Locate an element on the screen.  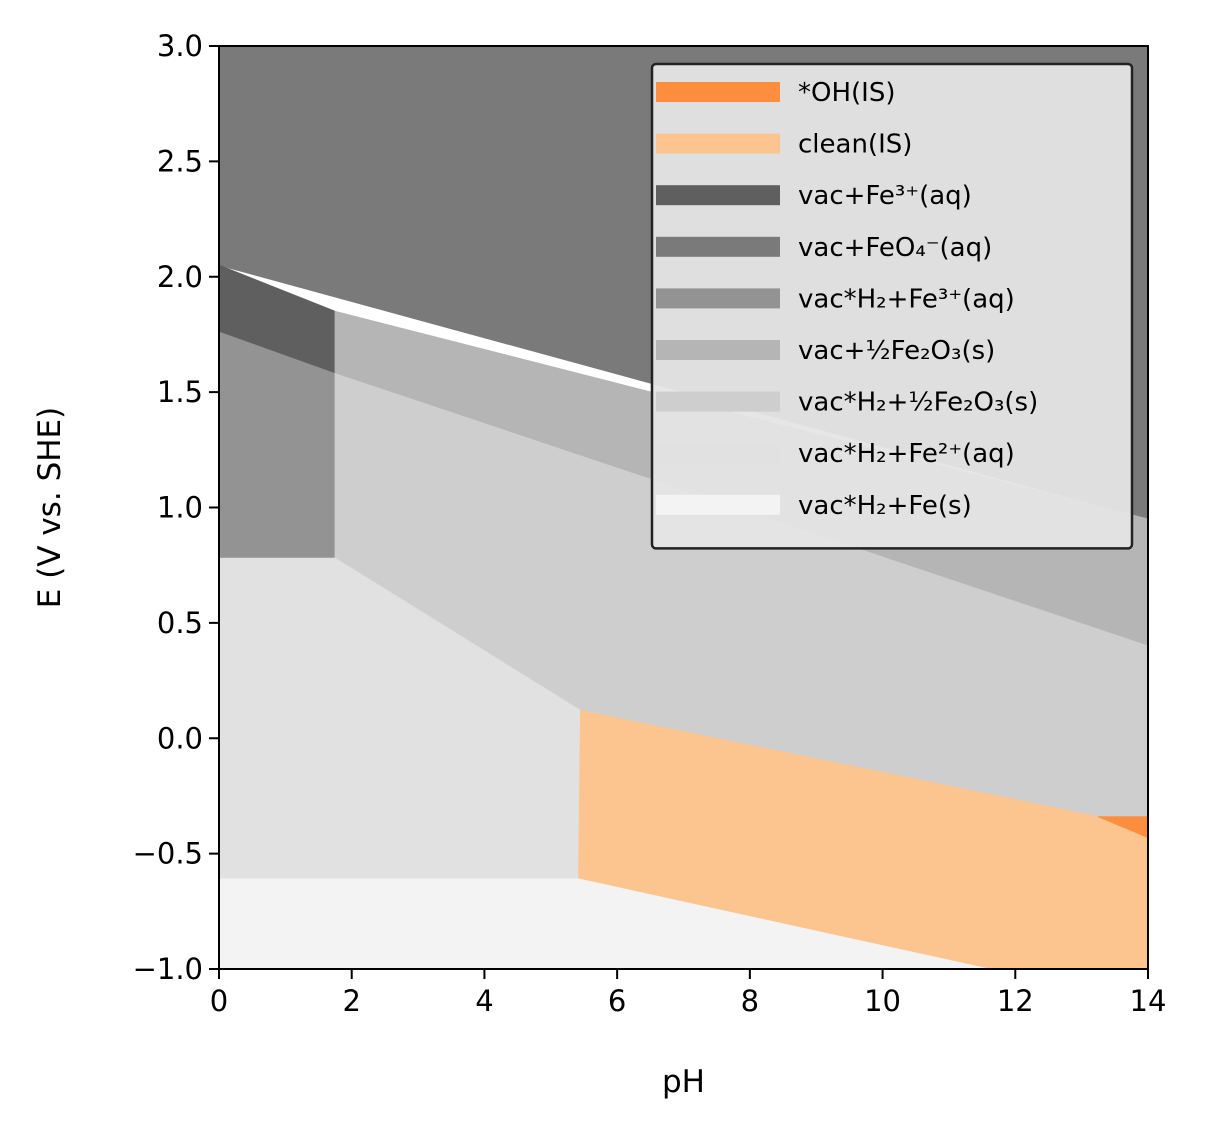
legend-label: vac*H₂+Fe(s) is located at coordinates (885, 506).